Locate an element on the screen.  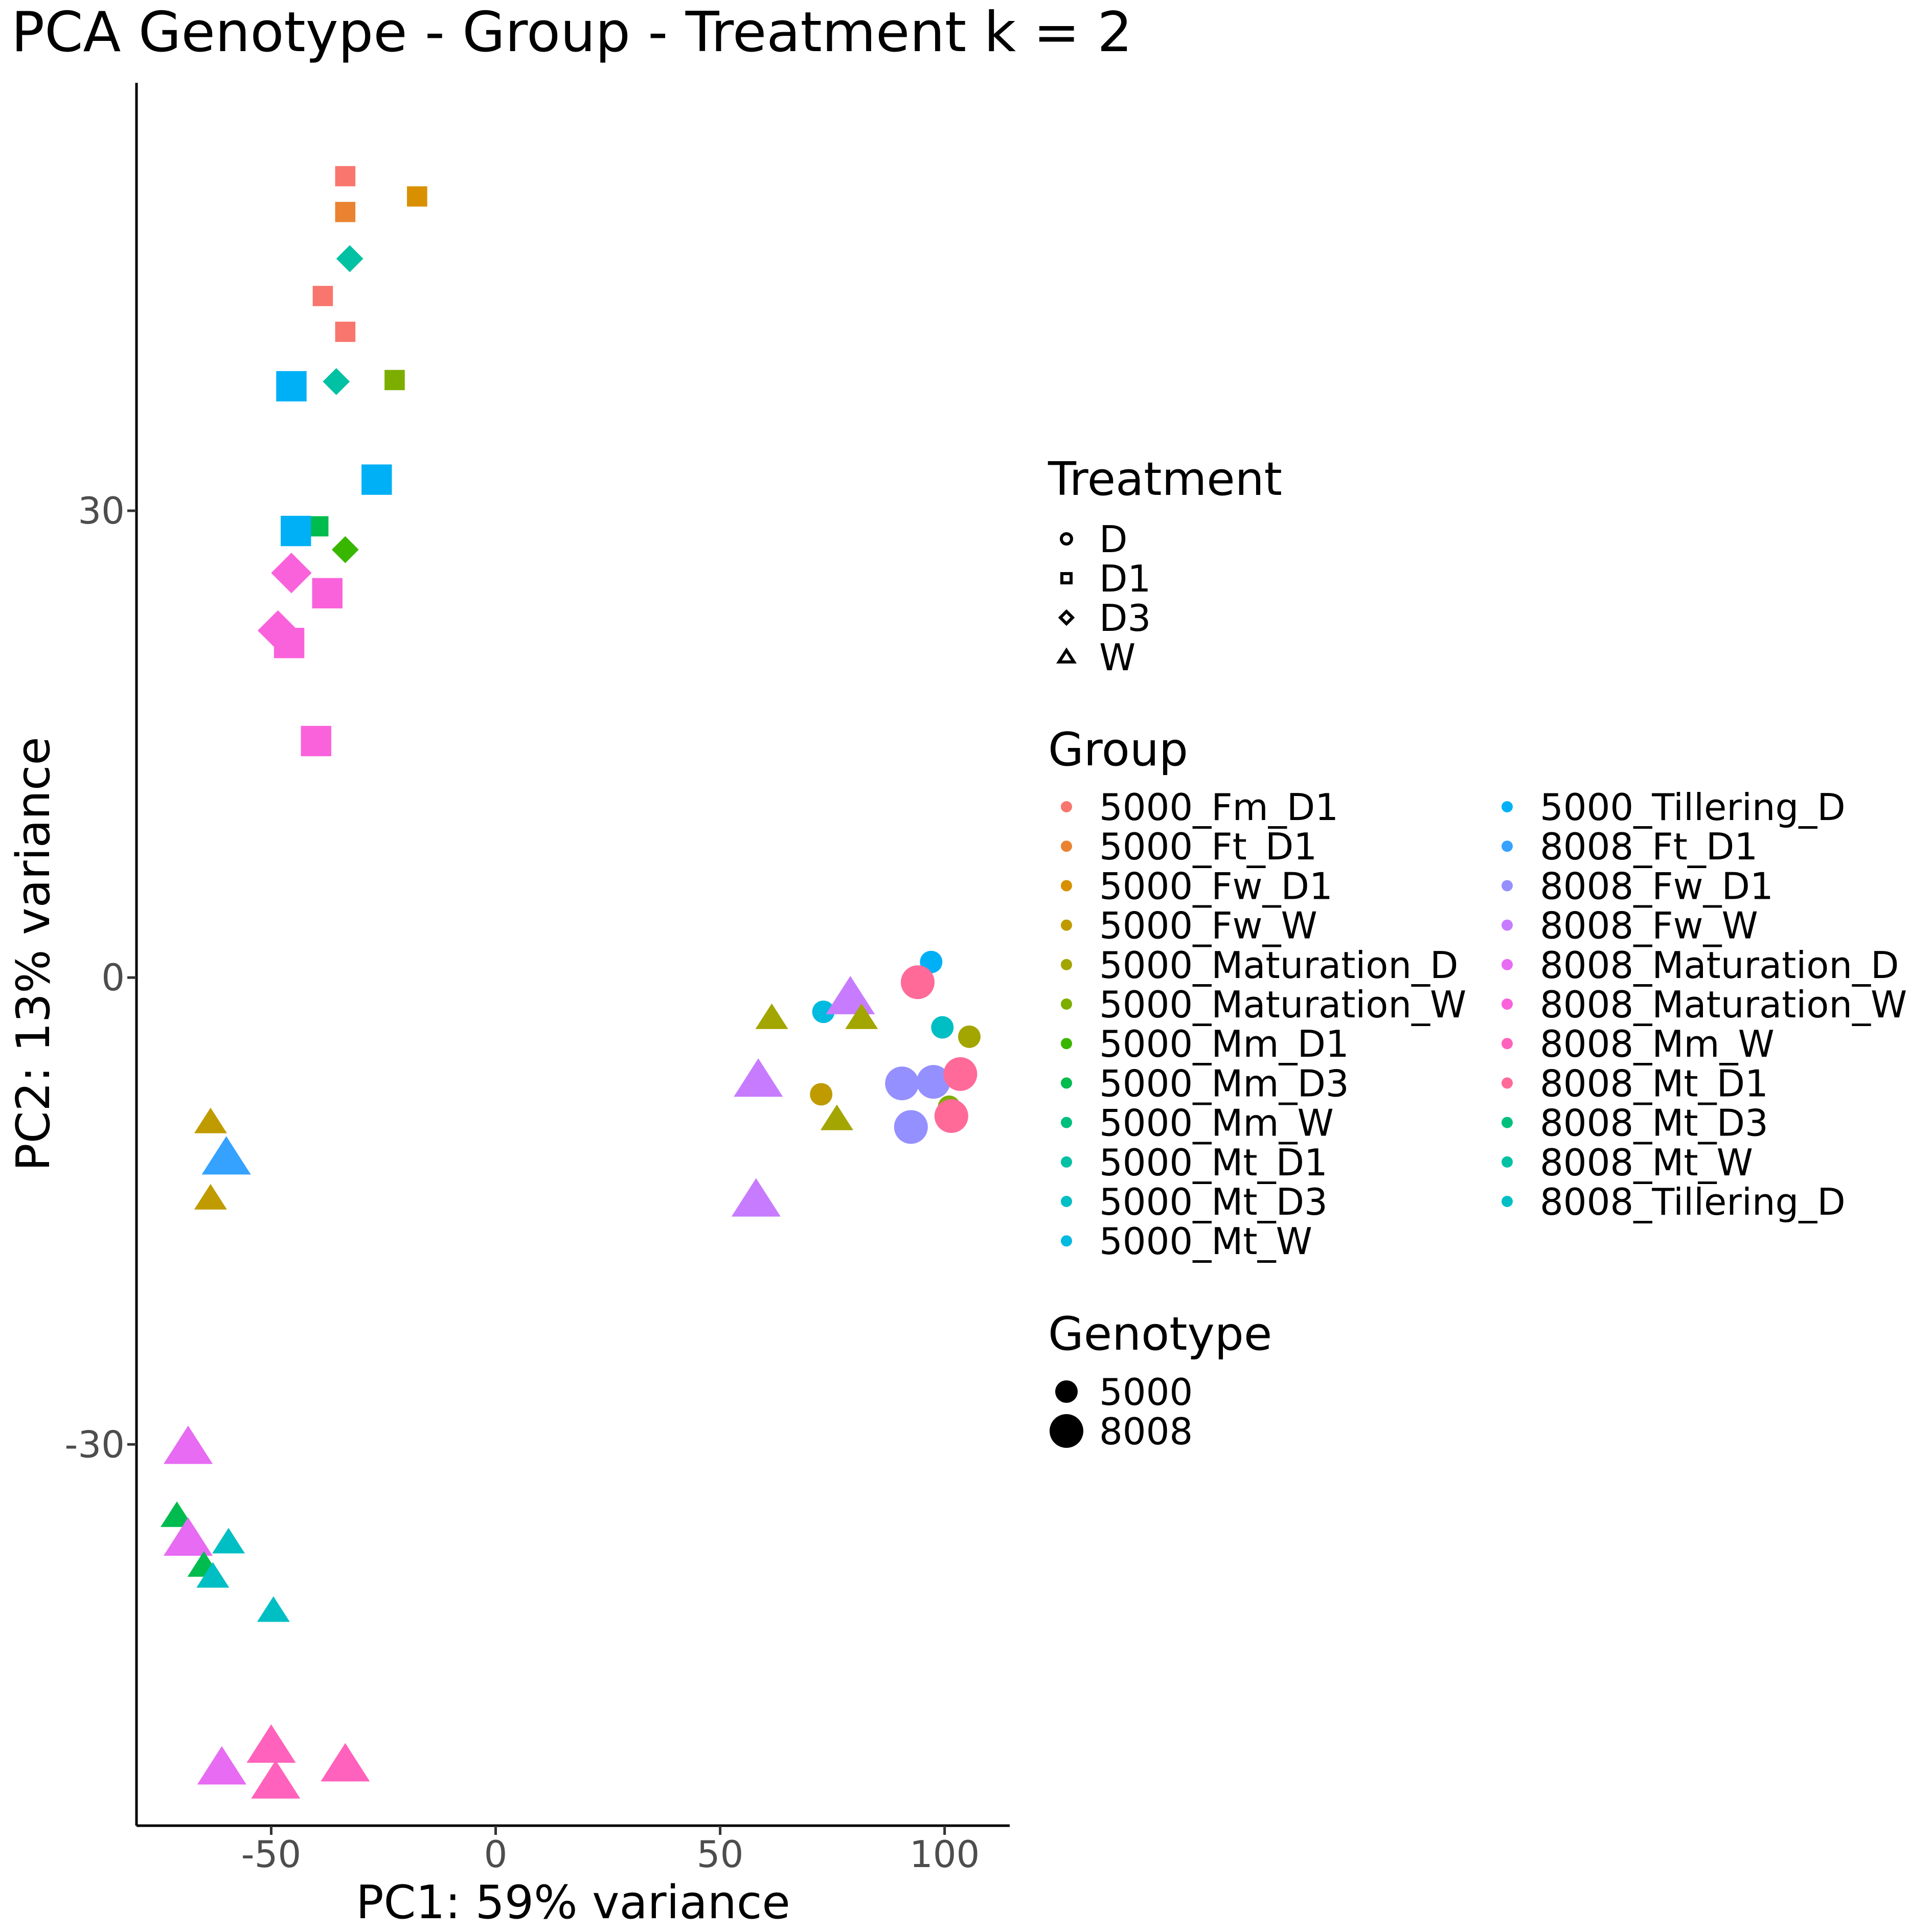
x-tick-label: 100 is located at coordinates (945, 1854).